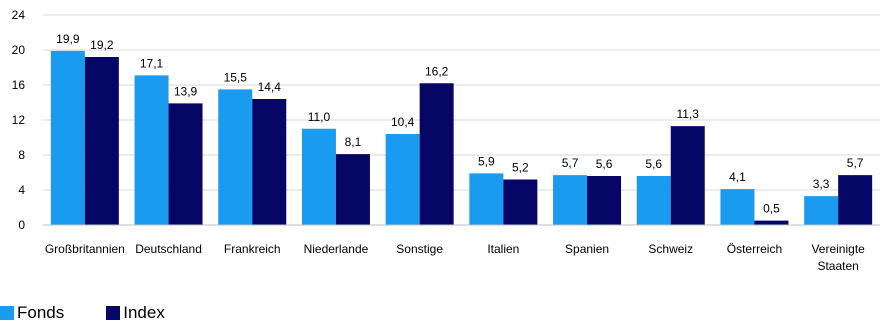  Describe the element at coordinates (236, 77) in the screenshot. I see `data-label: 15,5` at that location.